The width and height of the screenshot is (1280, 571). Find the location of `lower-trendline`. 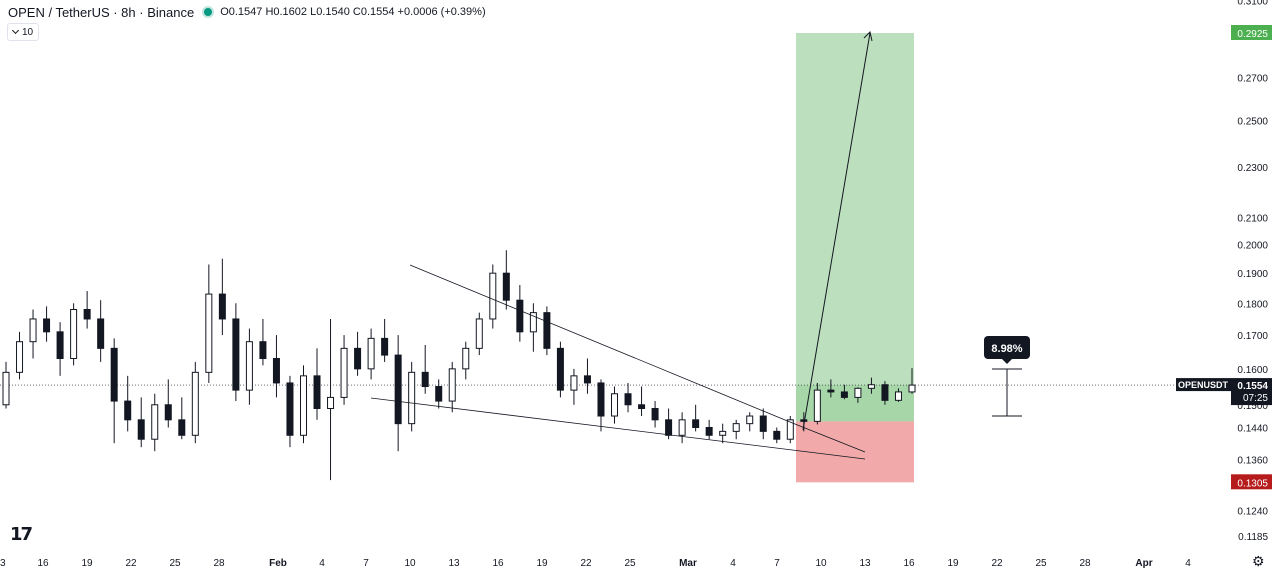

lower-trendline is located at coordinates (618, 428).